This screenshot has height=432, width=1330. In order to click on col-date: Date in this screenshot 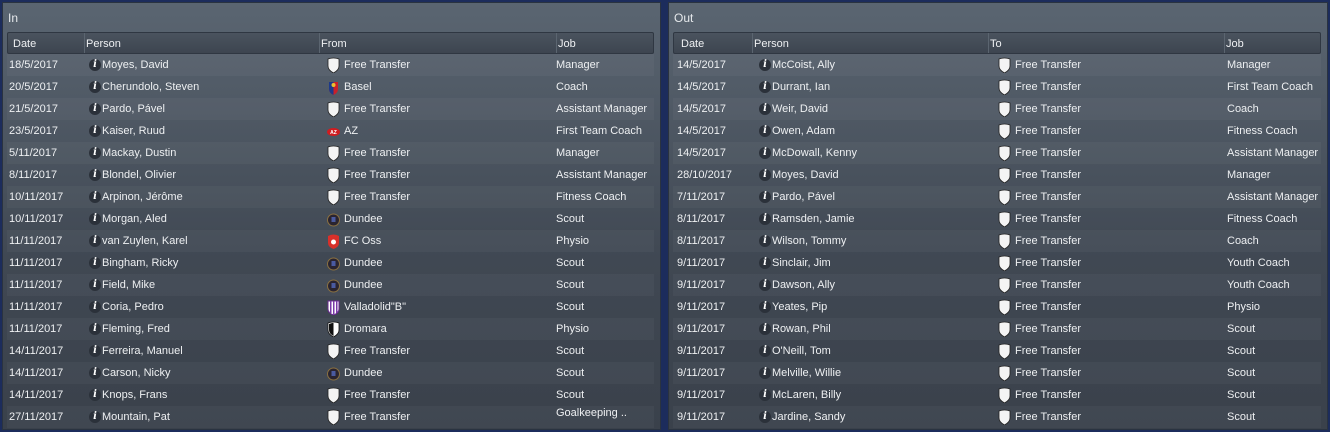, I will do `click(693, 44)`.